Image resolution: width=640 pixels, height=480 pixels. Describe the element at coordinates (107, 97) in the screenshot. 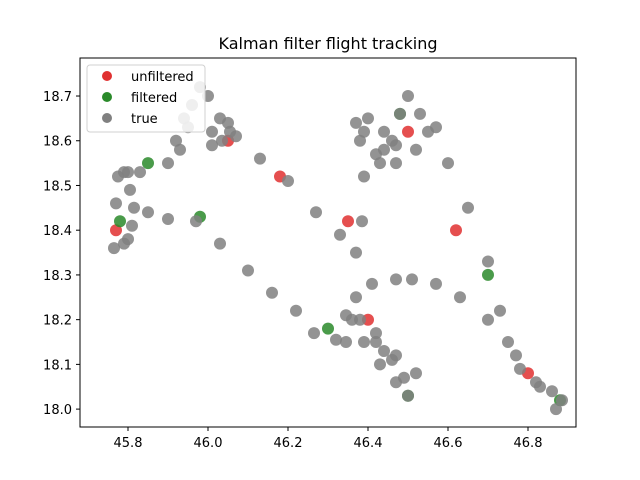

I see `legend-marker-filtered` at that location.